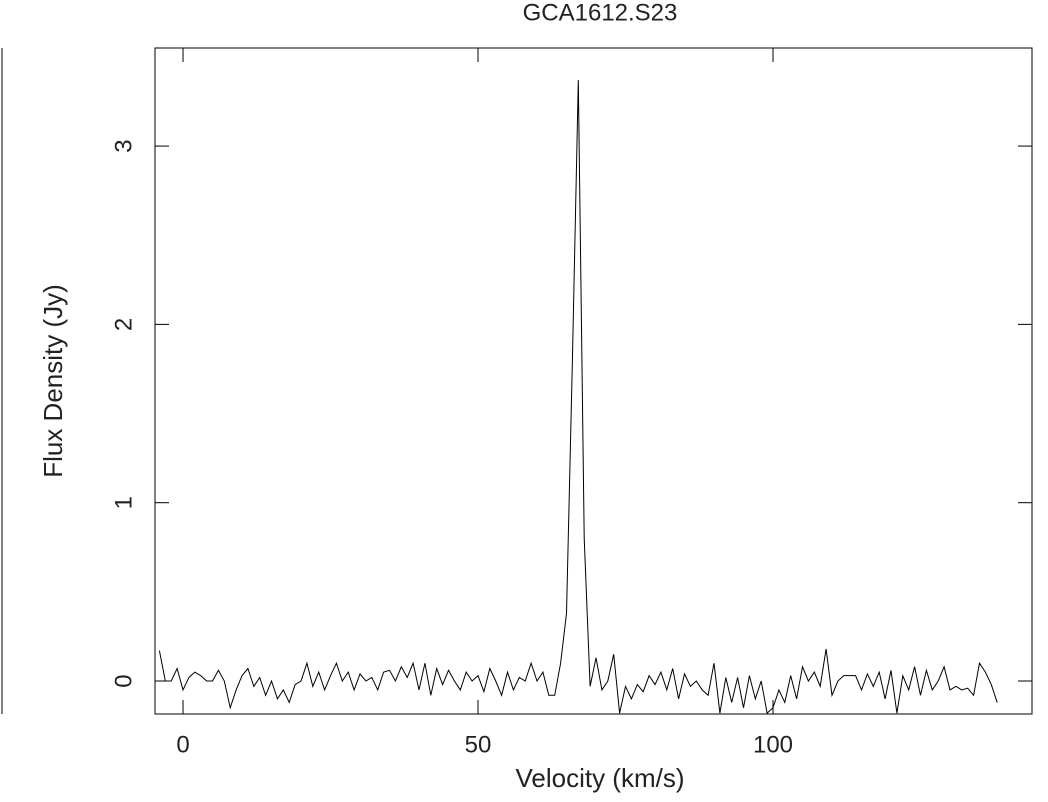 Image resolution: width=1048 pixels, height=802 pixels. Describe the element at coordinates (123, 680) in the screenshot. I see `y-tick-label: 0` at that location.